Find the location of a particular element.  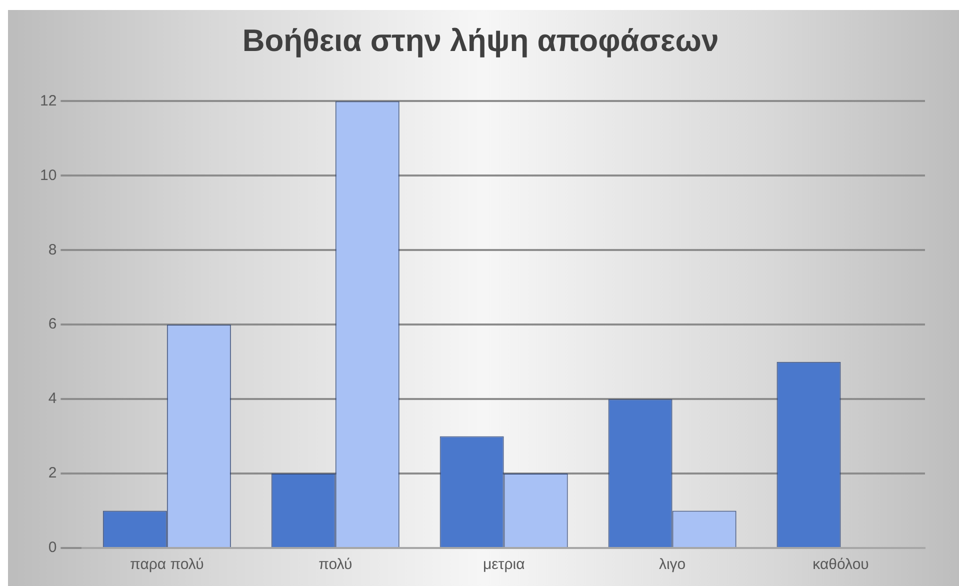

x-tick-label: πολύ is located at coordinates (335, 565).